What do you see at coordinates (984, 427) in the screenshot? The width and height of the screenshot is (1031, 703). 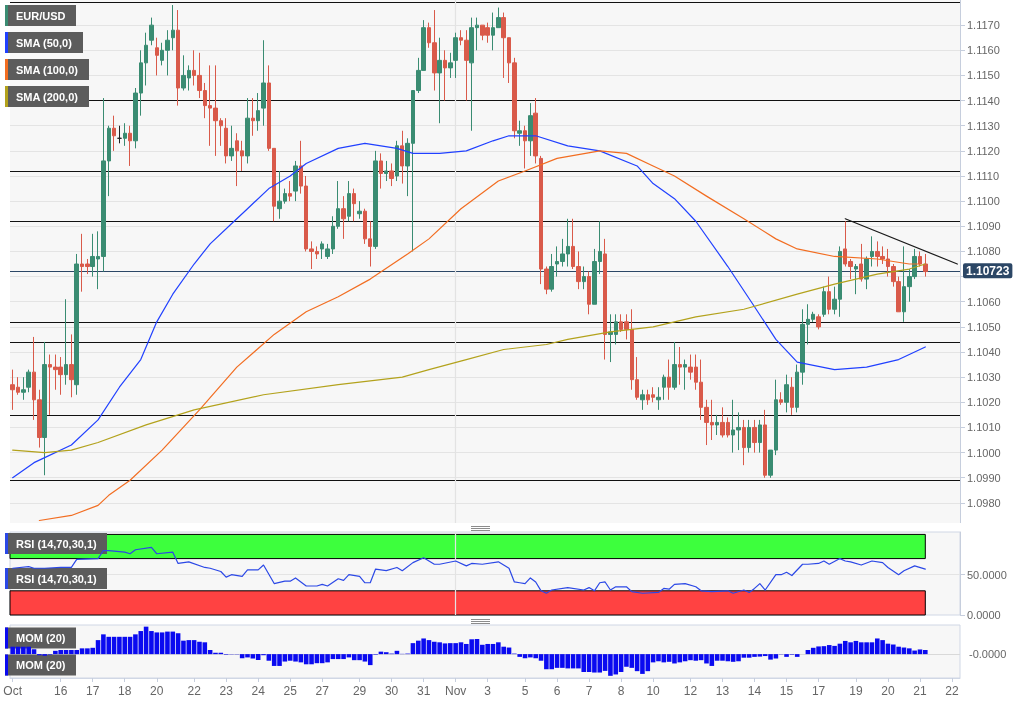 I see `y-tick-label: 1.1010` at bounding box center [984, 427].